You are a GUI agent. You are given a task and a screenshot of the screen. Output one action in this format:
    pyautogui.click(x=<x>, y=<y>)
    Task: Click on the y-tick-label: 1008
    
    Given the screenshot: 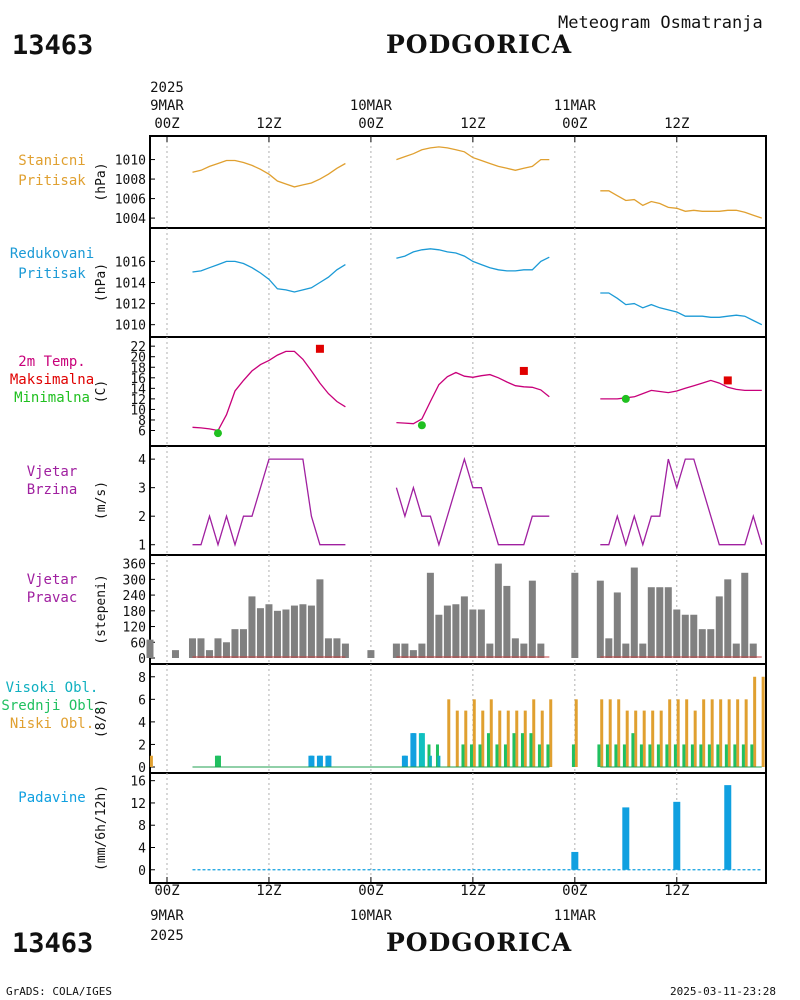 What is the action you would take?
    pyautogui.click(x=130, y=180)
    